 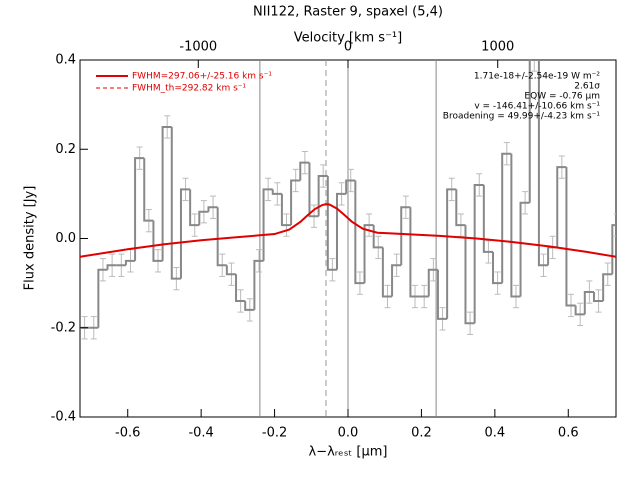 What do you see at coordinates (348, 47) in the screenshot?
I see `x2-tick-label: 0` at bounding box center [348, 47].